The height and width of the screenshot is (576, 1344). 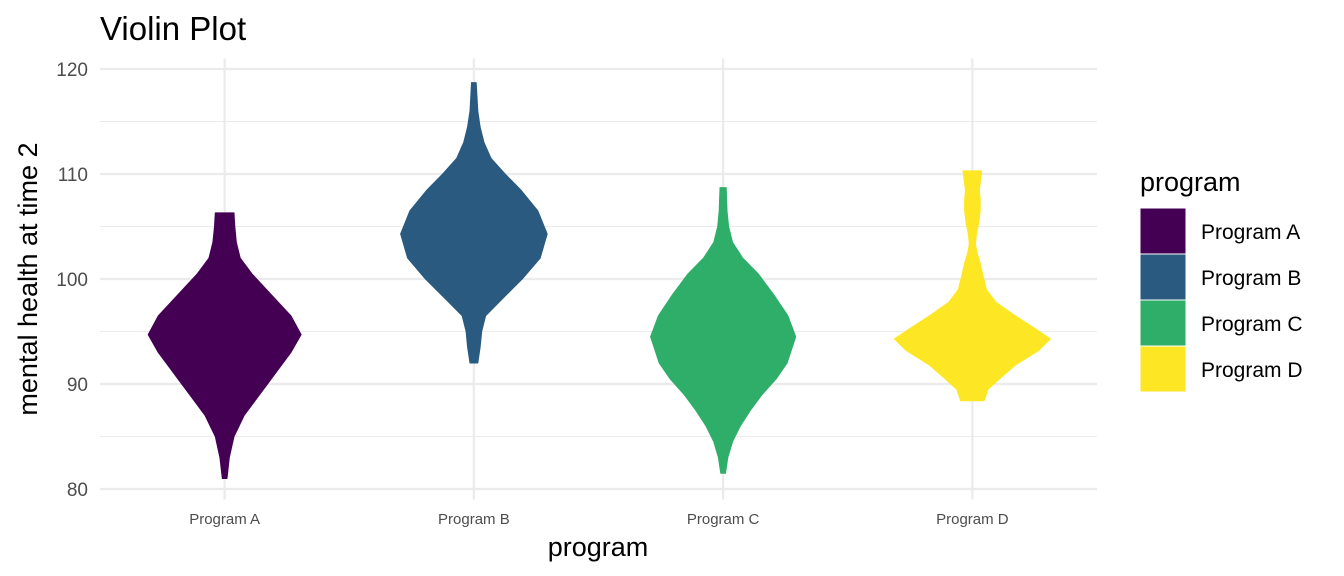 I want to click on legend-items: Program A Program B Program C Program D, so click(x=1221, y=300).